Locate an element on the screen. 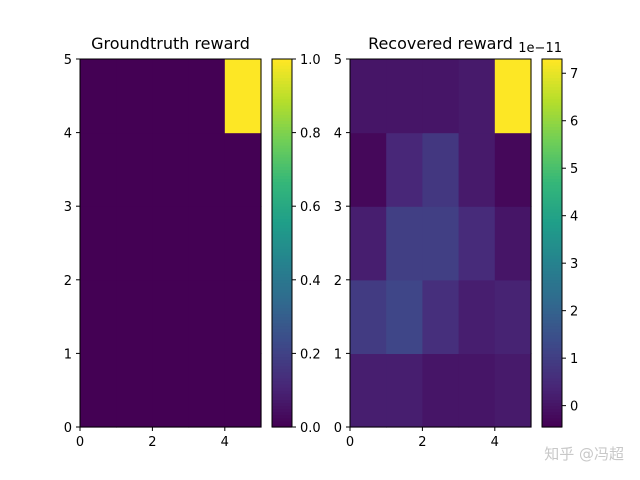 The height and width of the screenshot is (480, 640). x-tick-label: 0 is located at coordinates (80, 442).